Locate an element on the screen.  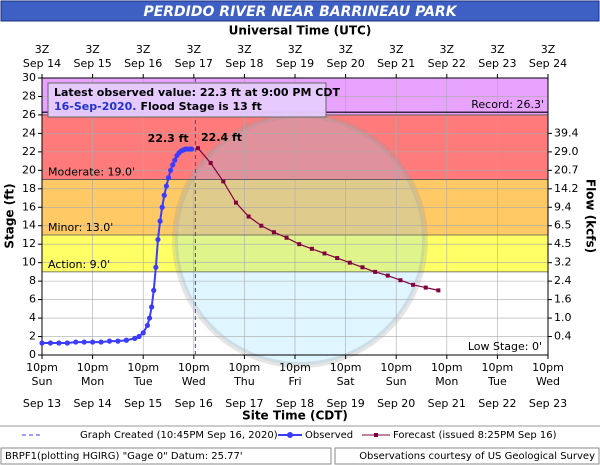
title-bar is located at coordinates (300, 11).